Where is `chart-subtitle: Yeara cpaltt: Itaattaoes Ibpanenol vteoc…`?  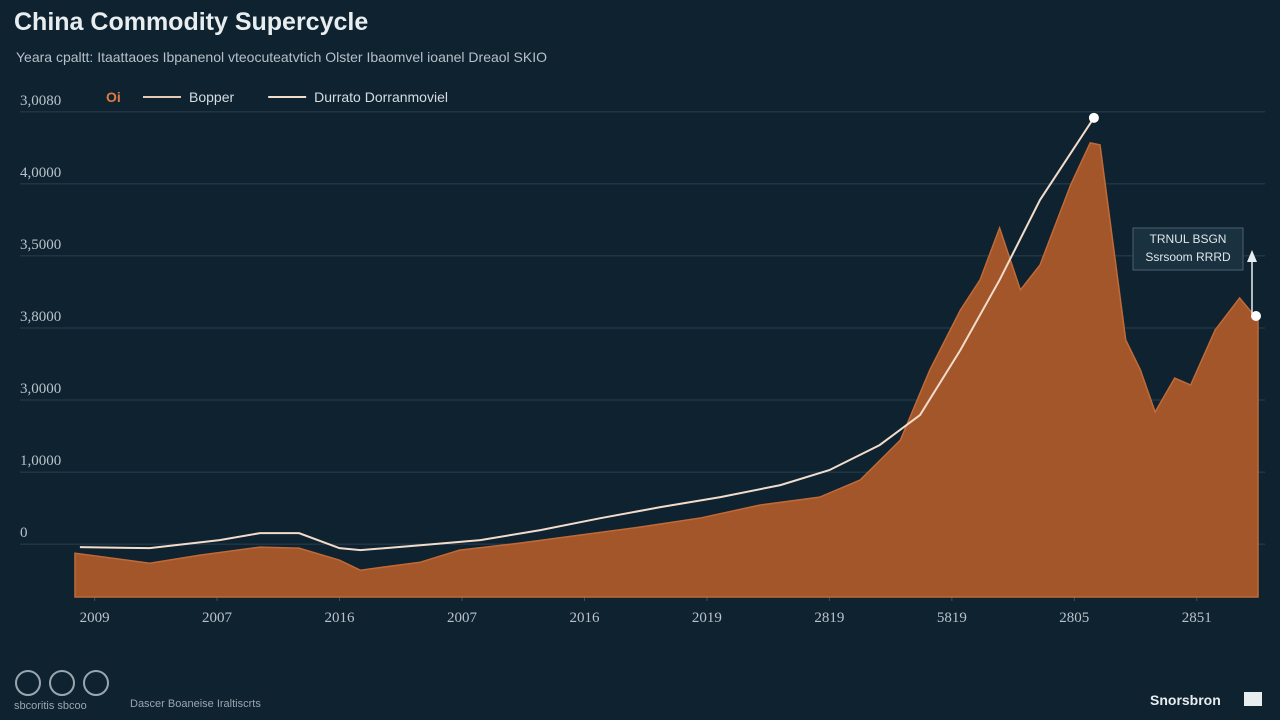
chart-subtitle: Yeara cpaltt: Itaattaoes Ibpanenol vteoc… is located at coordinates (281, 57).